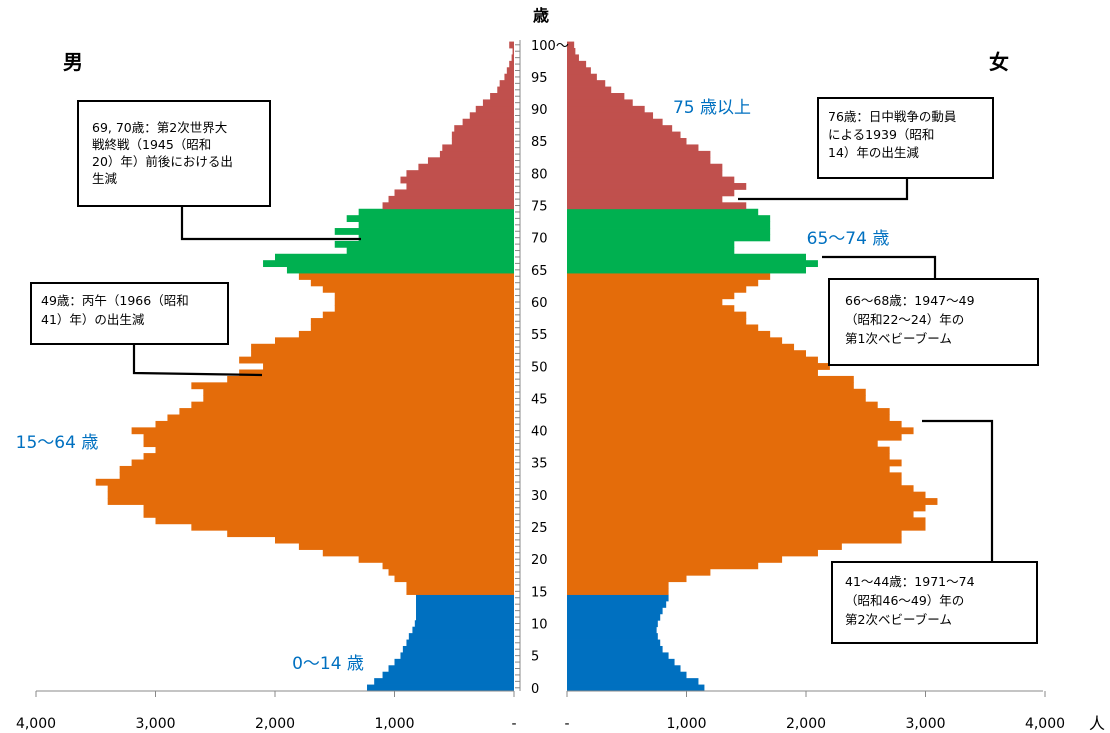  I want to click on age-tick-label-55: 55, so click(539, 335).